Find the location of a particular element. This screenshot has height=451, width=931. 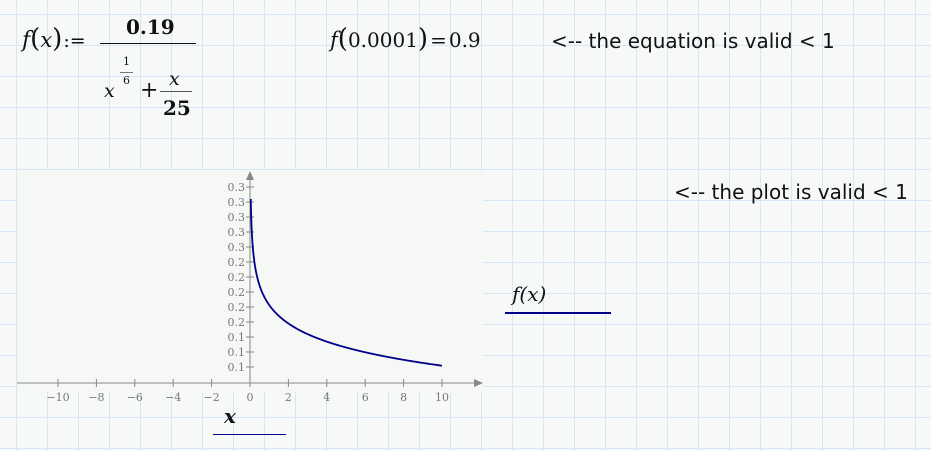

trace-label-text: f(x) is located at coordinates (529, 294).